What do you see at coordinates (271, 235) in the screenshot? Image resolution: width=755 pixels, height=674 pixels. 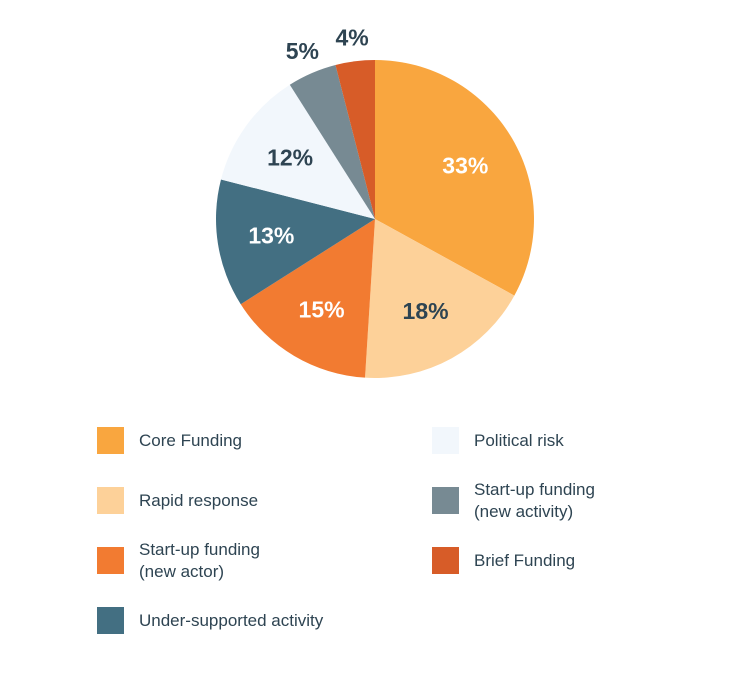 I see `slice-data-label: 13%` at bounding box center [271, 235].